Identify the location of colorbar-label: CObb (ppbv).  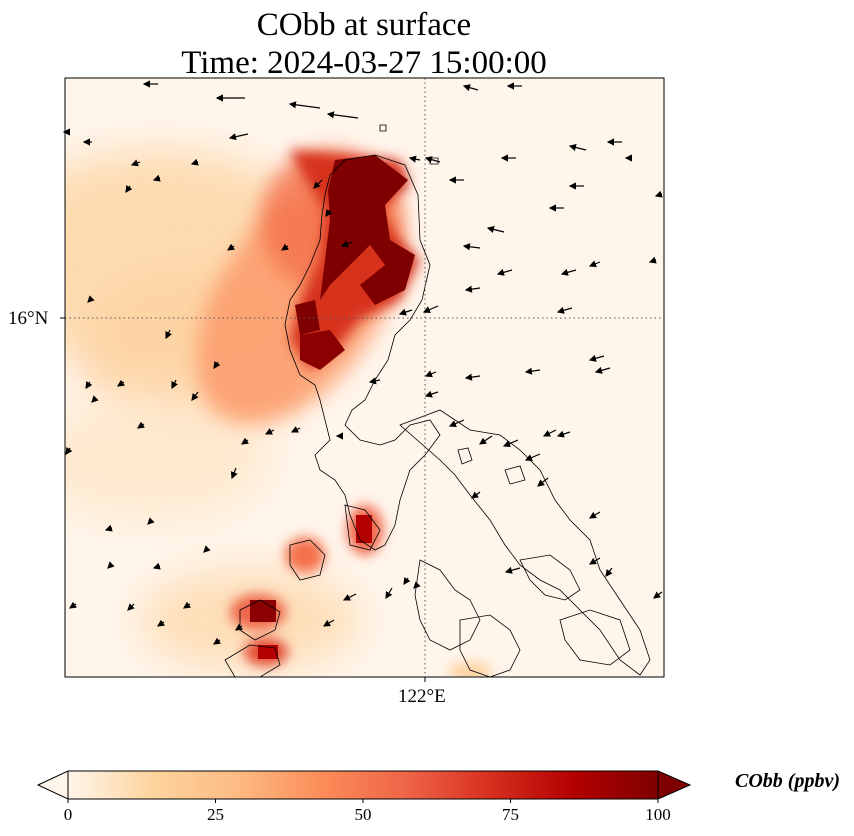
(787, 781).